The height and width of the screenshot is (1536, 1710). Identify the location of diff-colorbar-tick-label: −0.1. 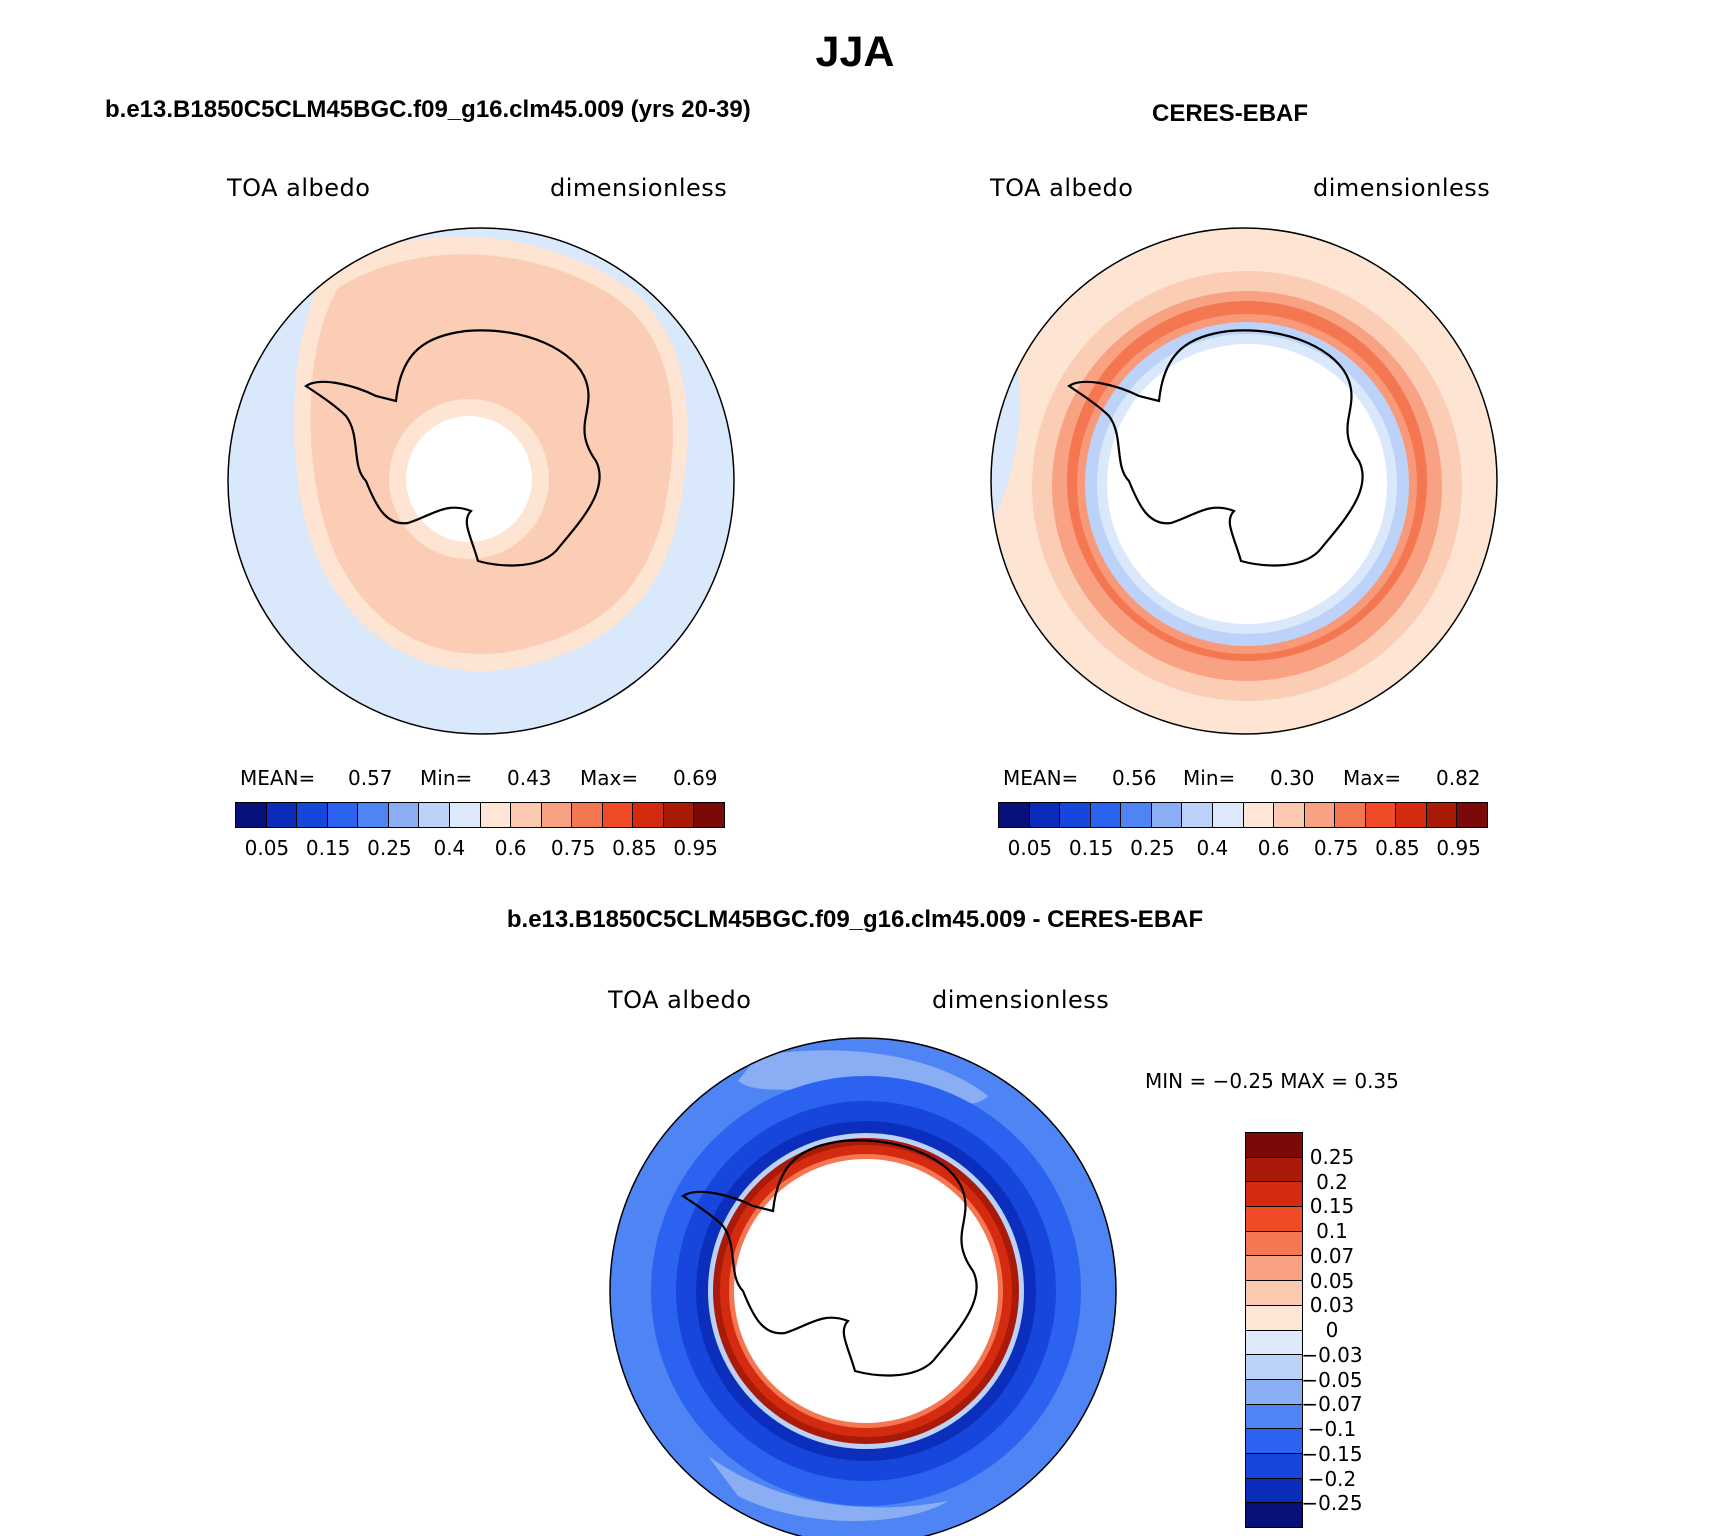
(1332, 1429).